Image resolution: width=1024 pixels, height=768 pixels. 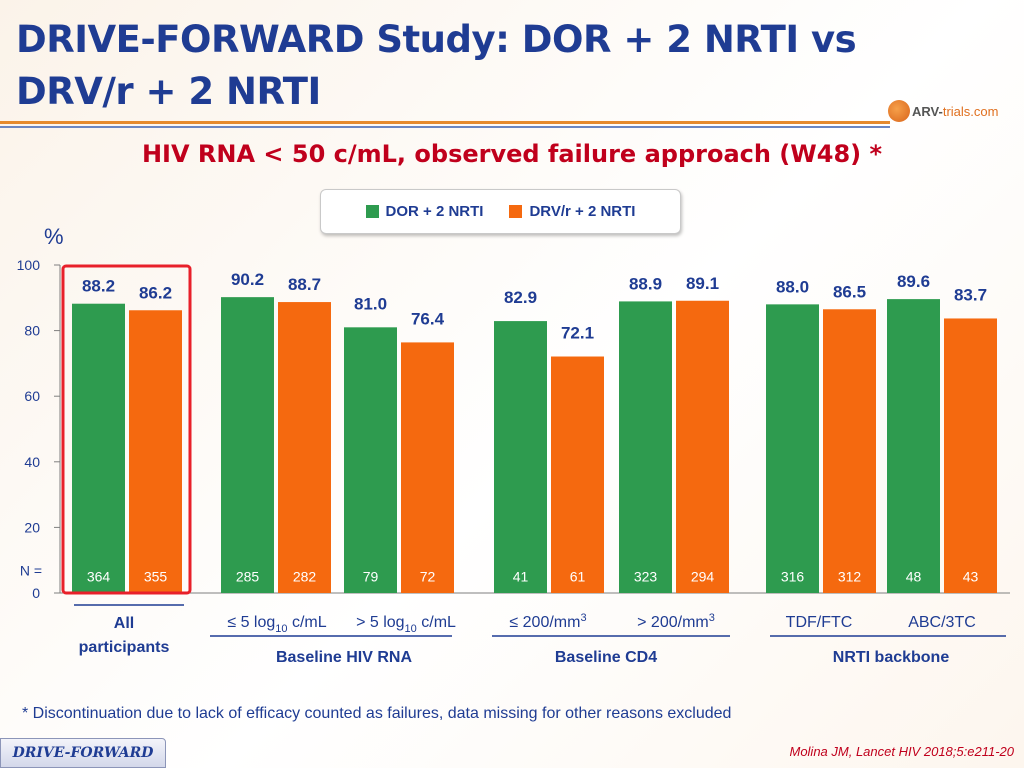 I want to click on y-tick-label: 40, so click(x=32, y=462).